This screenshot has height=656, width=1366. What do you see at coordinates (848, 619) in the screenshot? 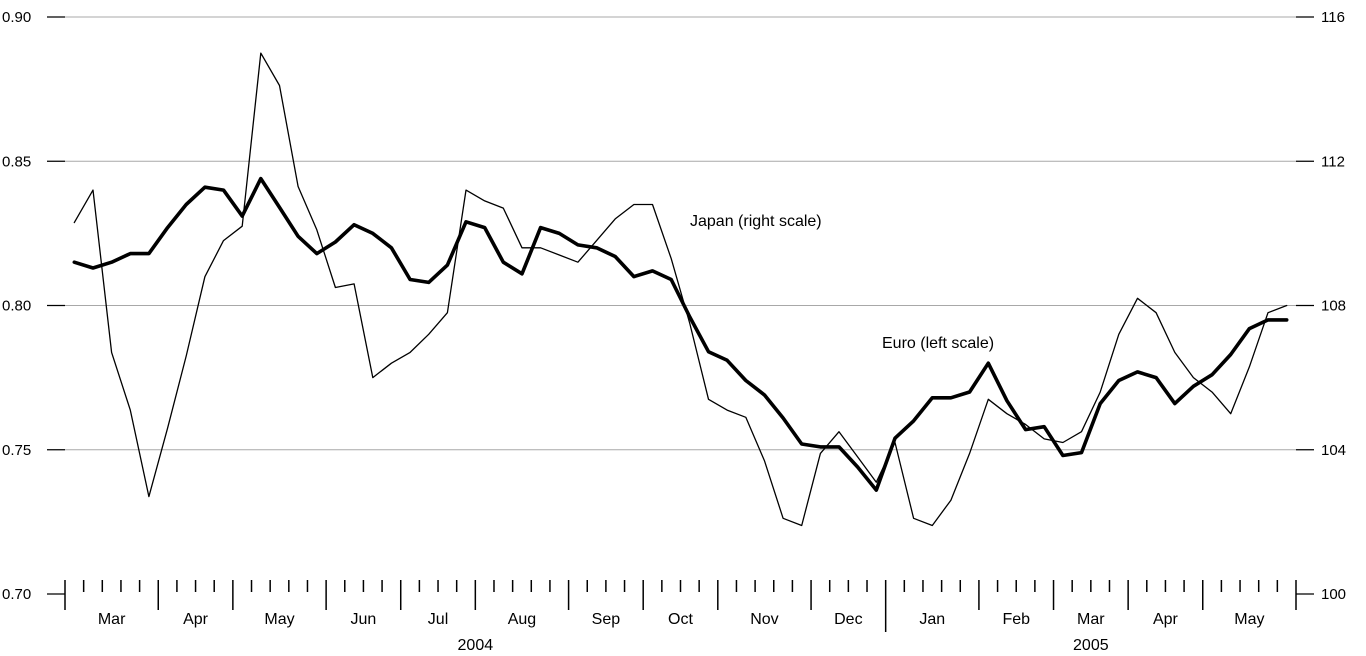
I see `month-label: Dec` at bounding box center [848, 619].